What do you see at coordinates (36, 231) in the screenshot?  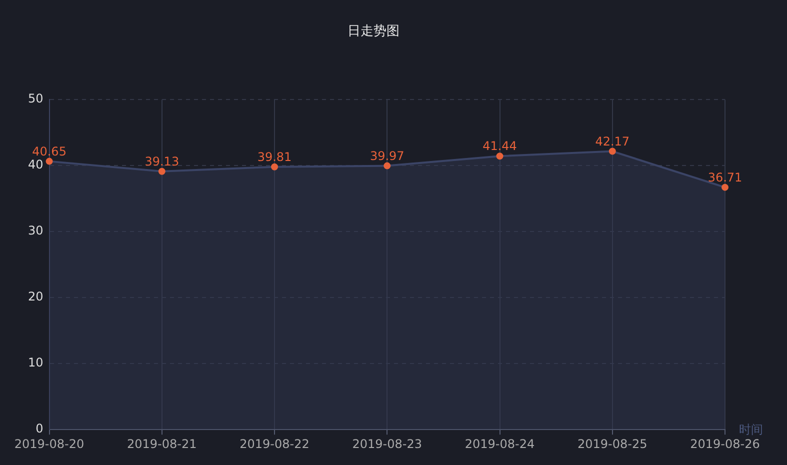 I see `y-tick-label: 30` at bounding box center [36, 231].